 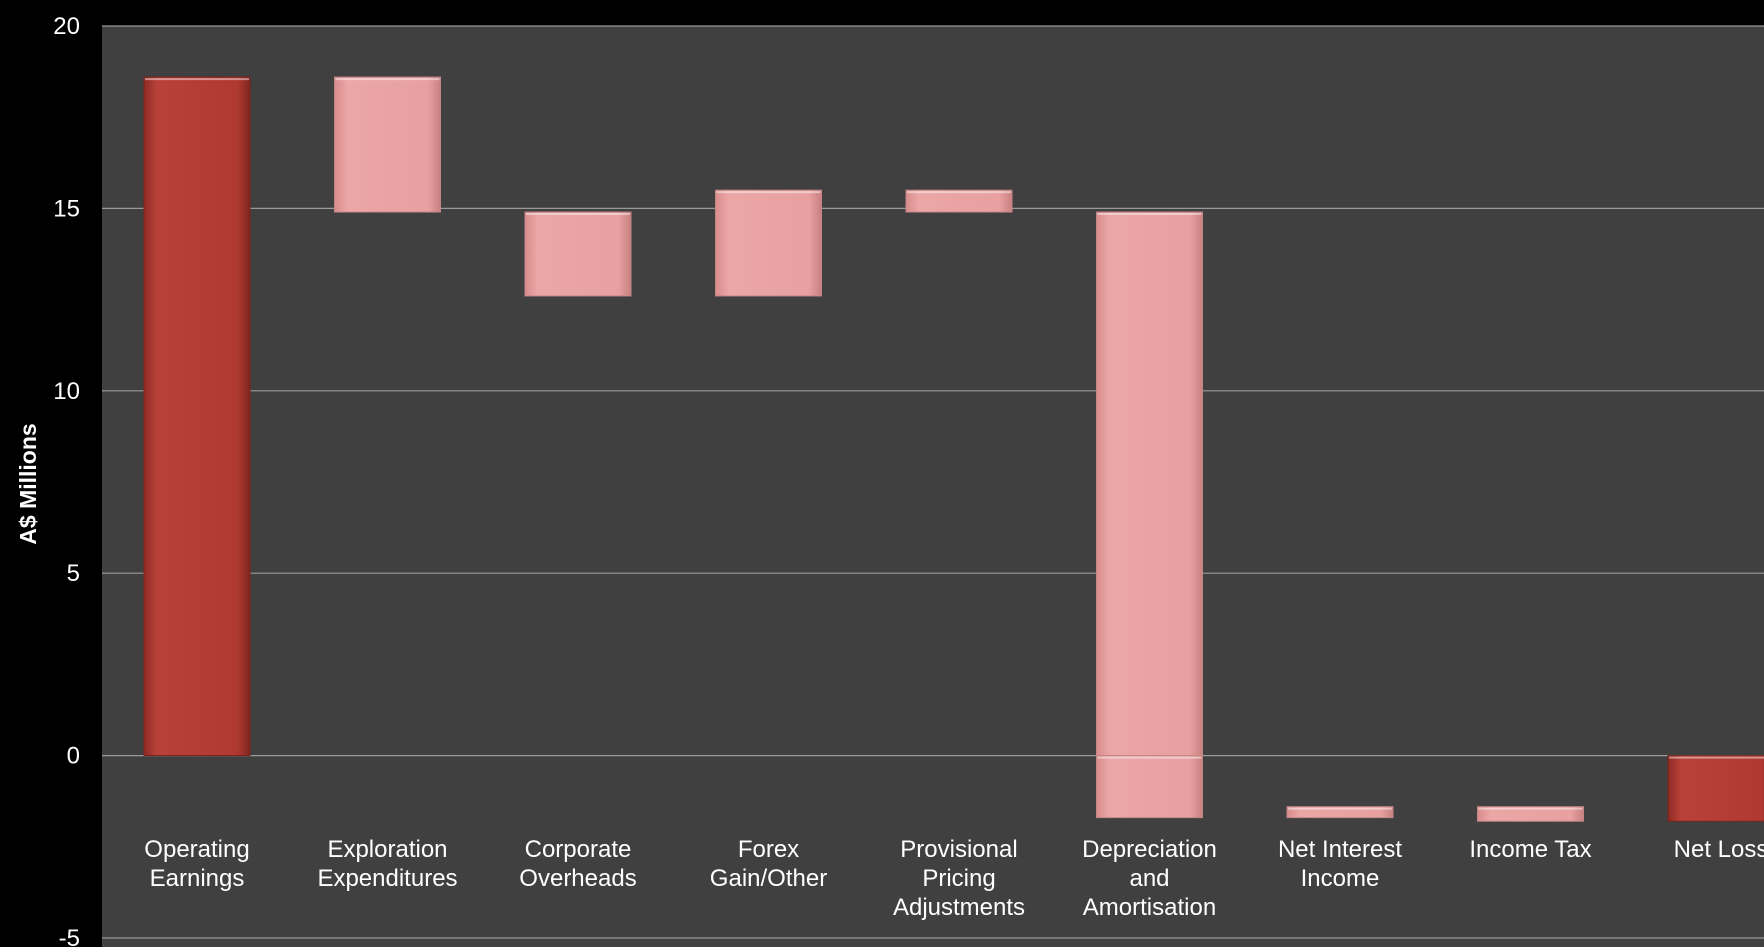 I want to click on y-axis-title: A$ Millions, so click(x=28, y=483).